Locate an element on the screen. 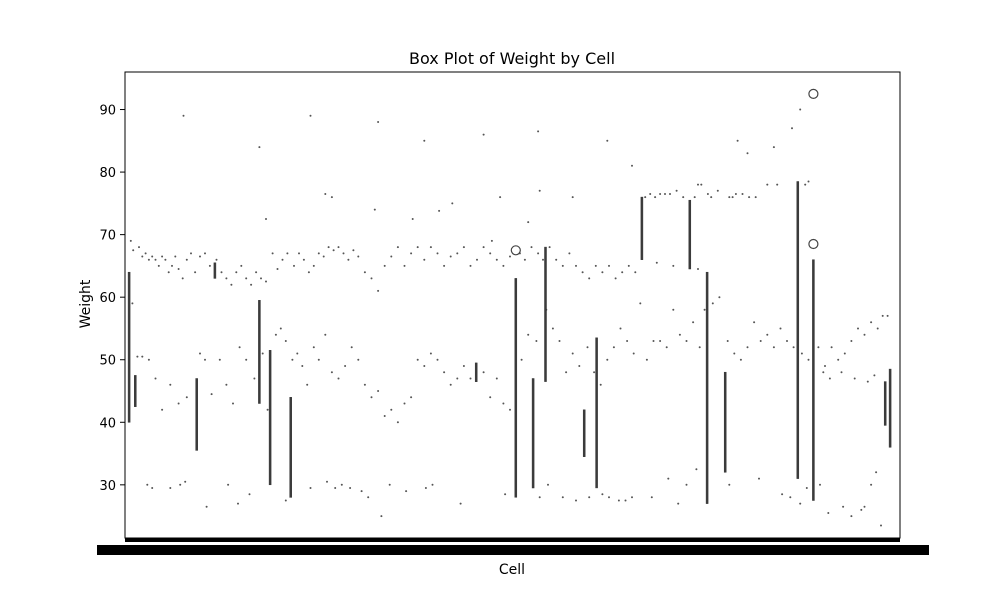 This screenshot has height=604, width=1000. y-axis-label: Weight is located at coordinates (86, 303).